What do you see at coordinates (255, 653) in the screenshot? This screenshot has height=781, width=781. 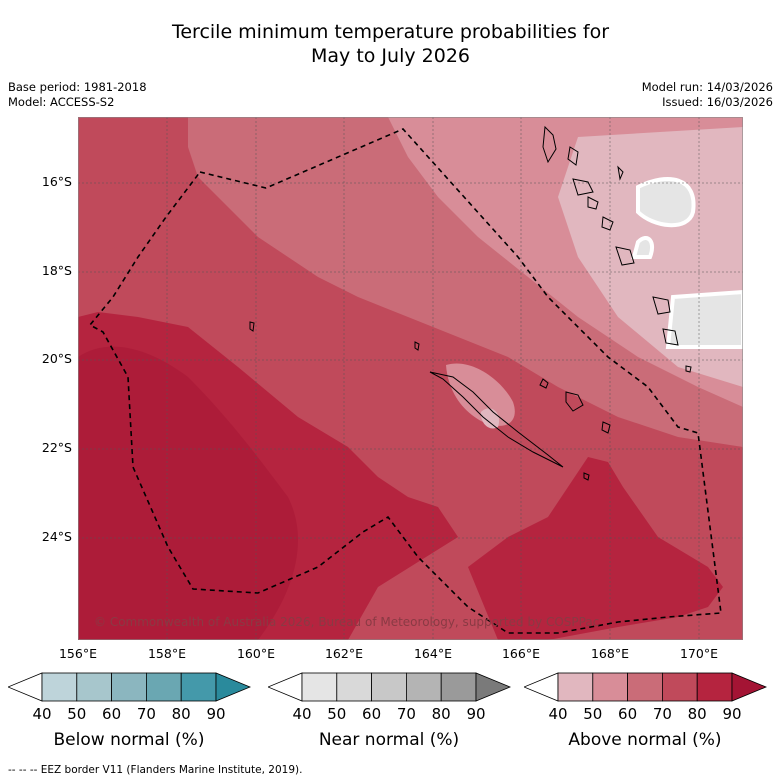 I see `lon-label-160e: 160°E` at bounding box center [255, 653].